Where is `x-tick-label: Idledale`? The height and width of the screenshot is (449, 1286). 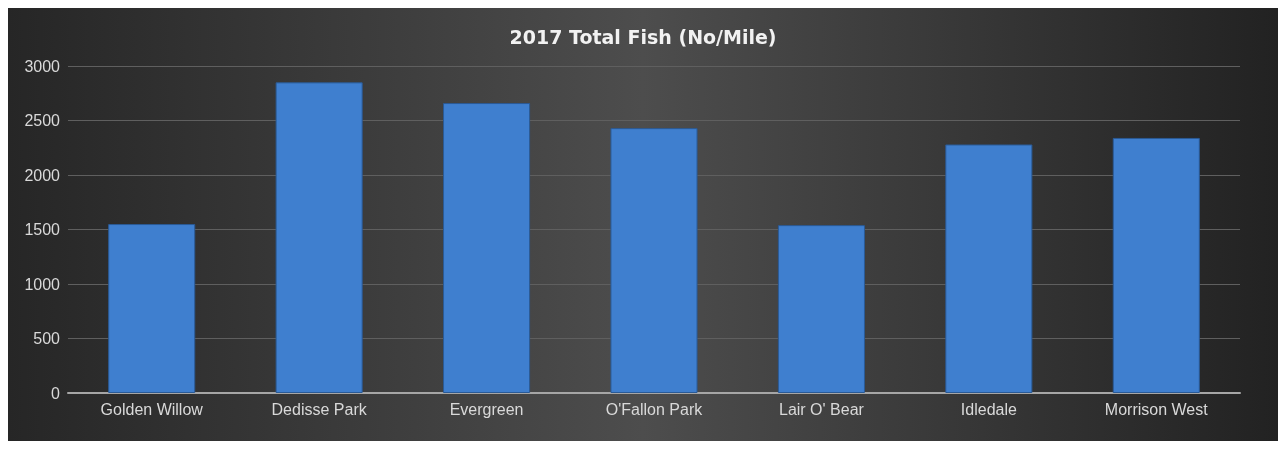 x-tick-label: Idledale is located at coordinates (988, 409).